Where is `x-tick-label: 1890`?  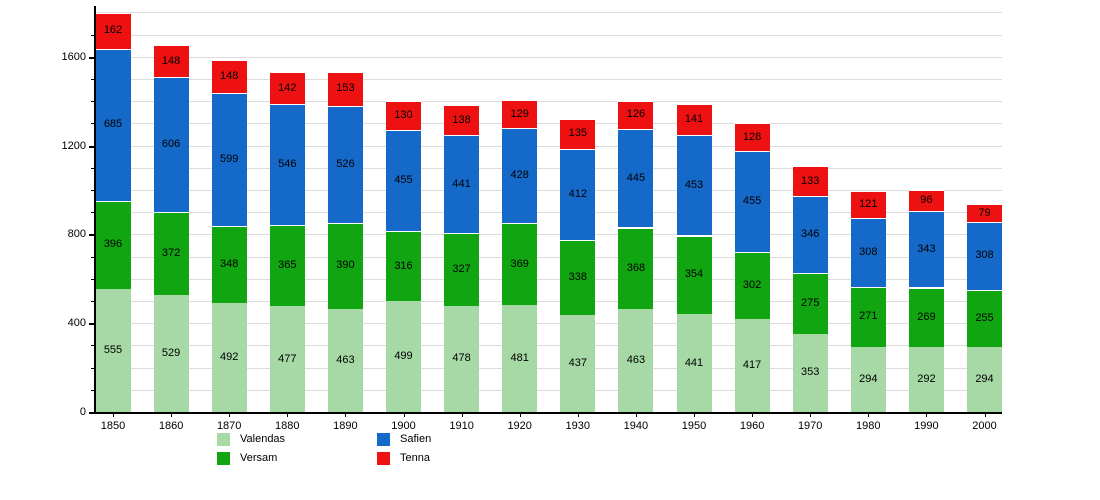
x-tick-label: 1890 is located at coordinates (345, 426).